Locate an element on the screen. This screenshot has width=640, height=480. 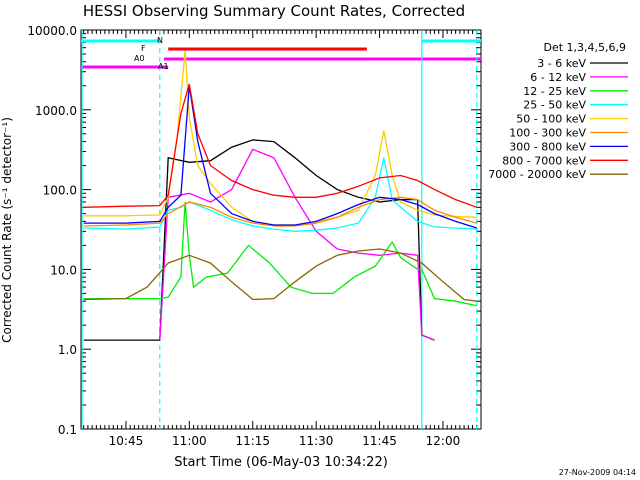
y-tick-label: 1.0 is located at coordinates (67, 350).